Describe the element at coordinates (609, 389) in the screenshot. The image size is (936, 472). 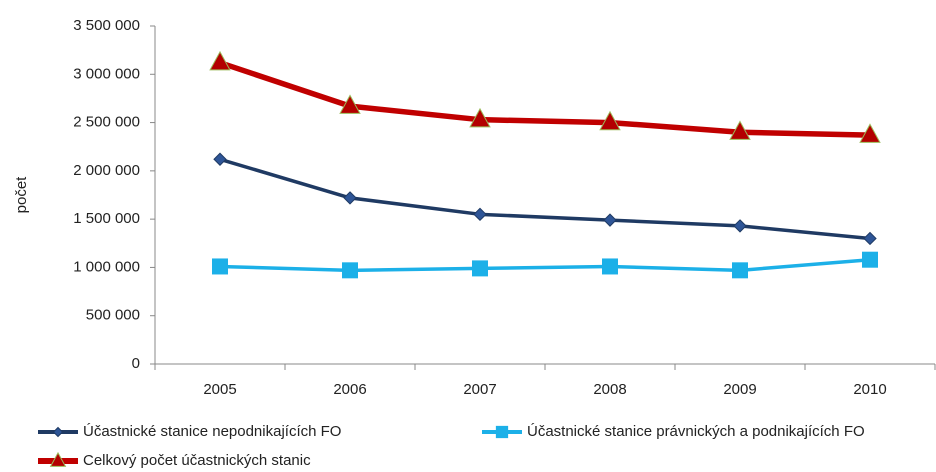
I see `x-tick-label: 2008` at that location.